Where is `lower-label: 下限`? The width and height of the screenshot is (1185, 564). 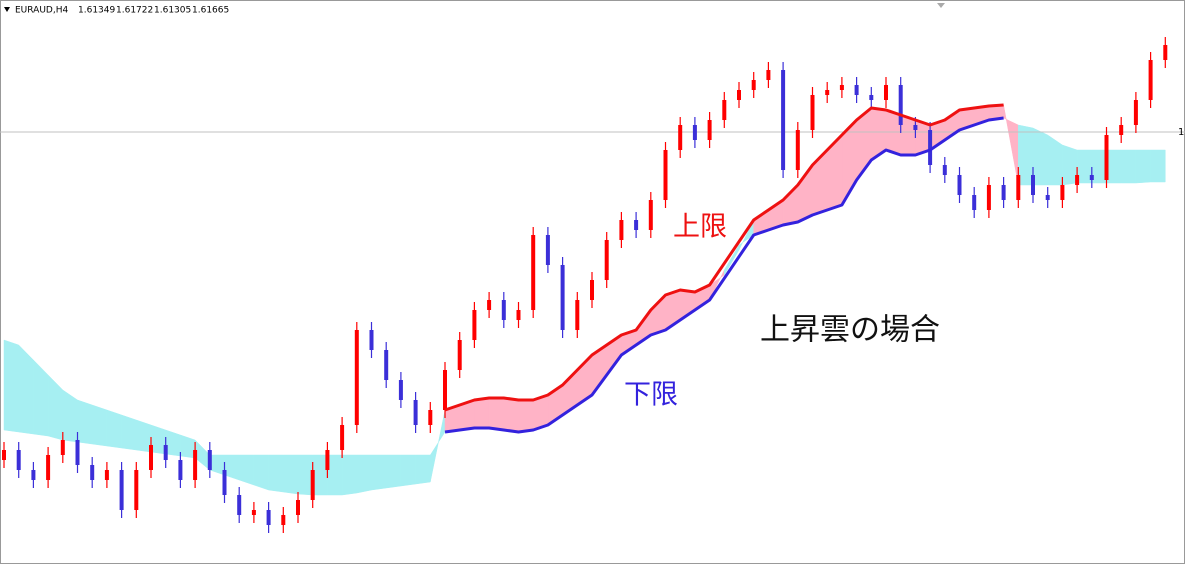 lower-label: 下限 is located at coordinates (651, 395).